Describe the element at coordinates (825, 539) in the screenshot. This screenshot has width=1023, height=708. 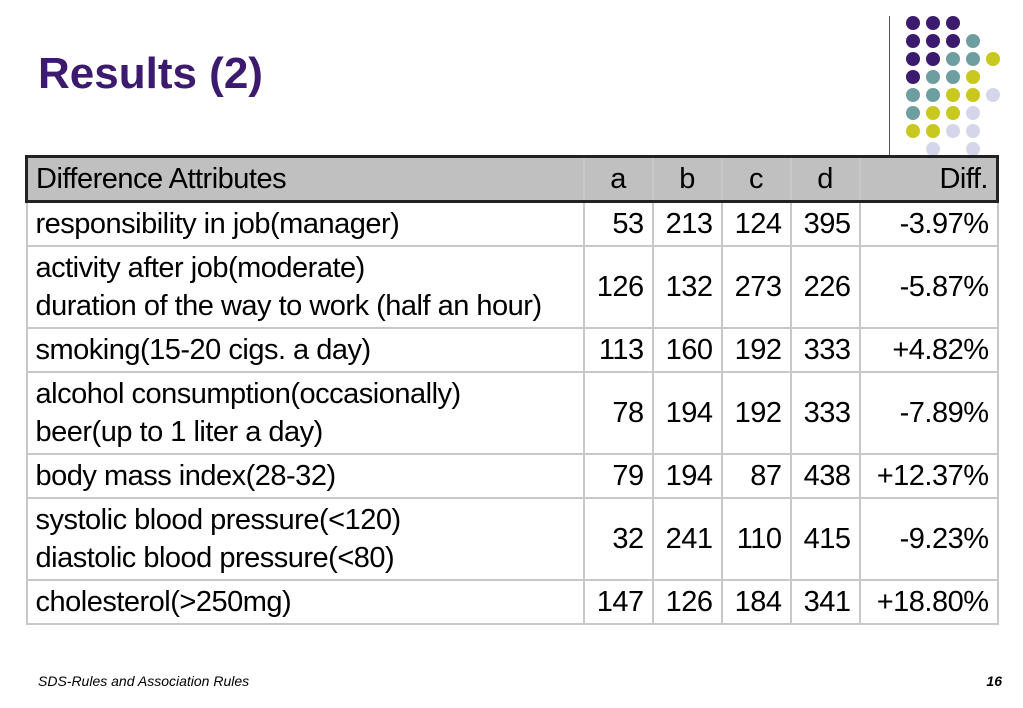
I see `cell-d: 415` at that location.